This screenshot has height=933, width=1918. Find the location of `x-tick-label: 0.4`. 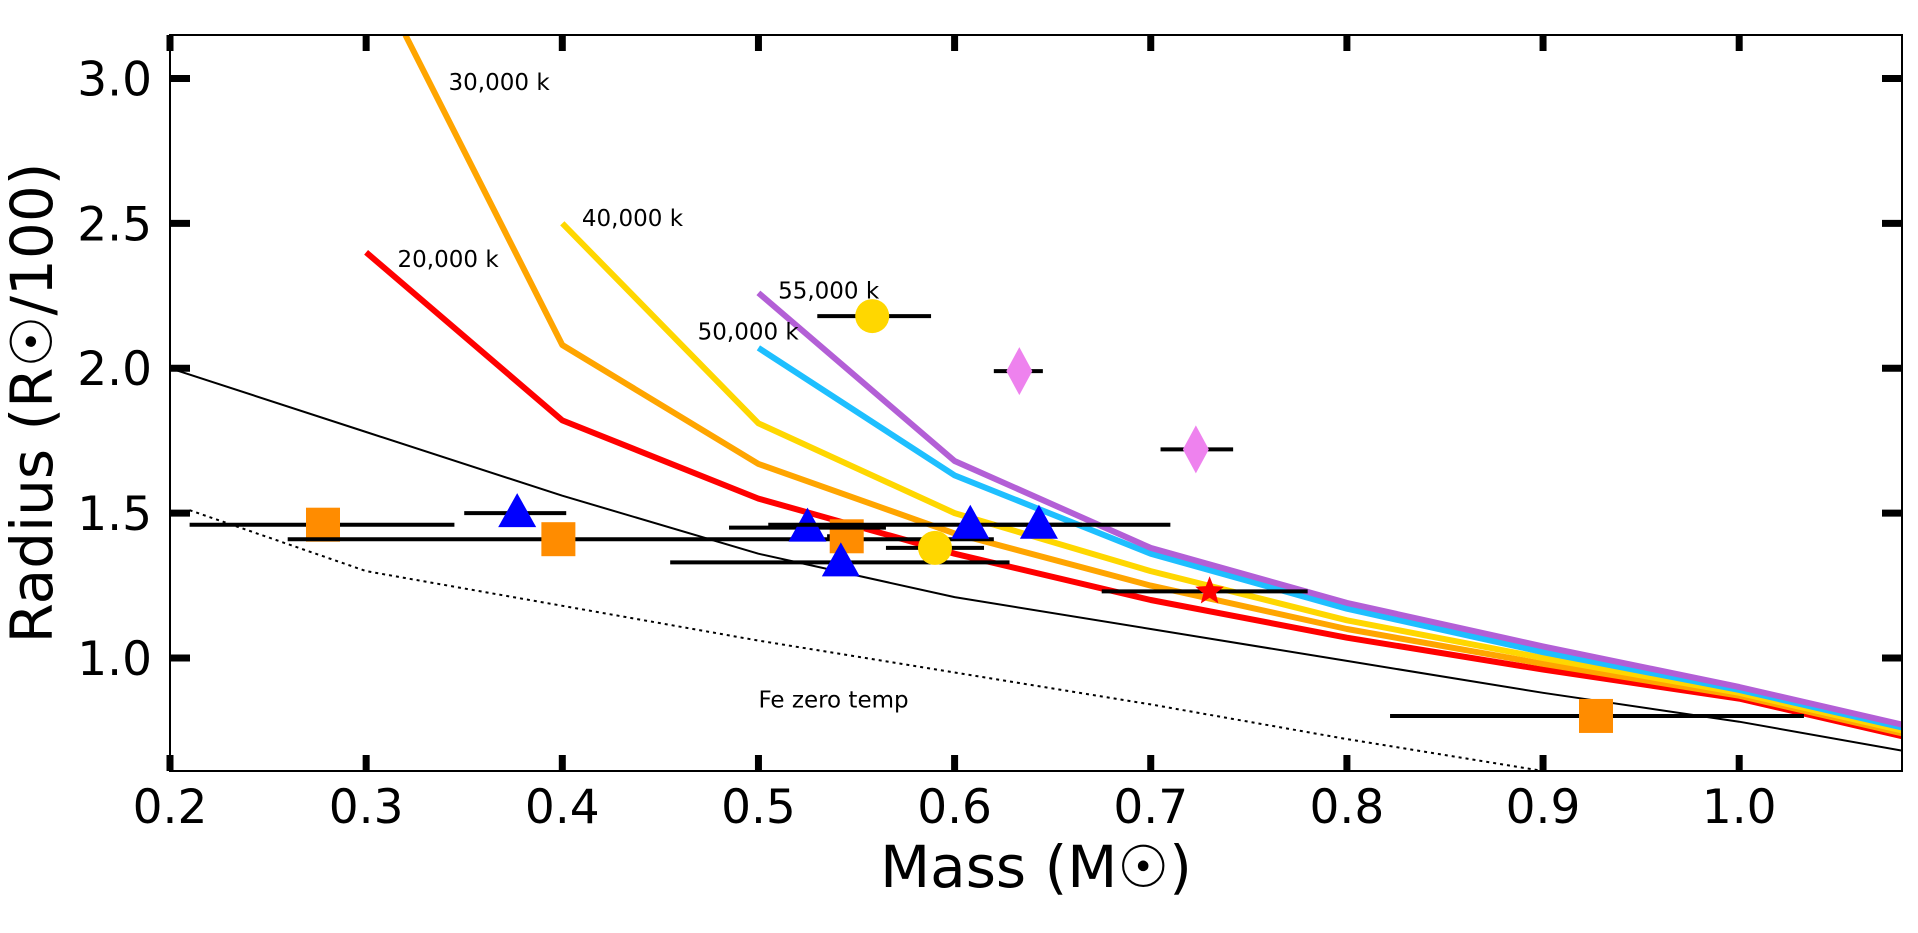

x-tick-label: 0.4 is located at coordinates (562, 807).